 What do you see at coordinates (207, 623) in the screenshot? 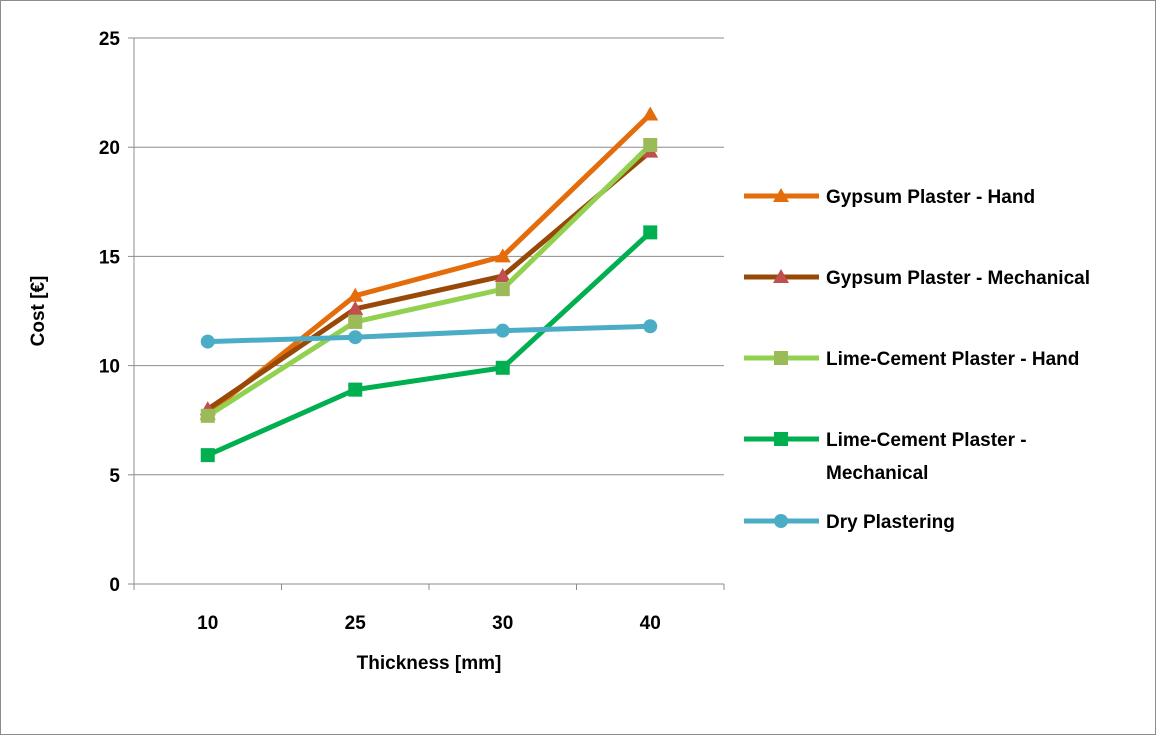
I see `x-tick-label: 10` at bounding box center [207, 623].